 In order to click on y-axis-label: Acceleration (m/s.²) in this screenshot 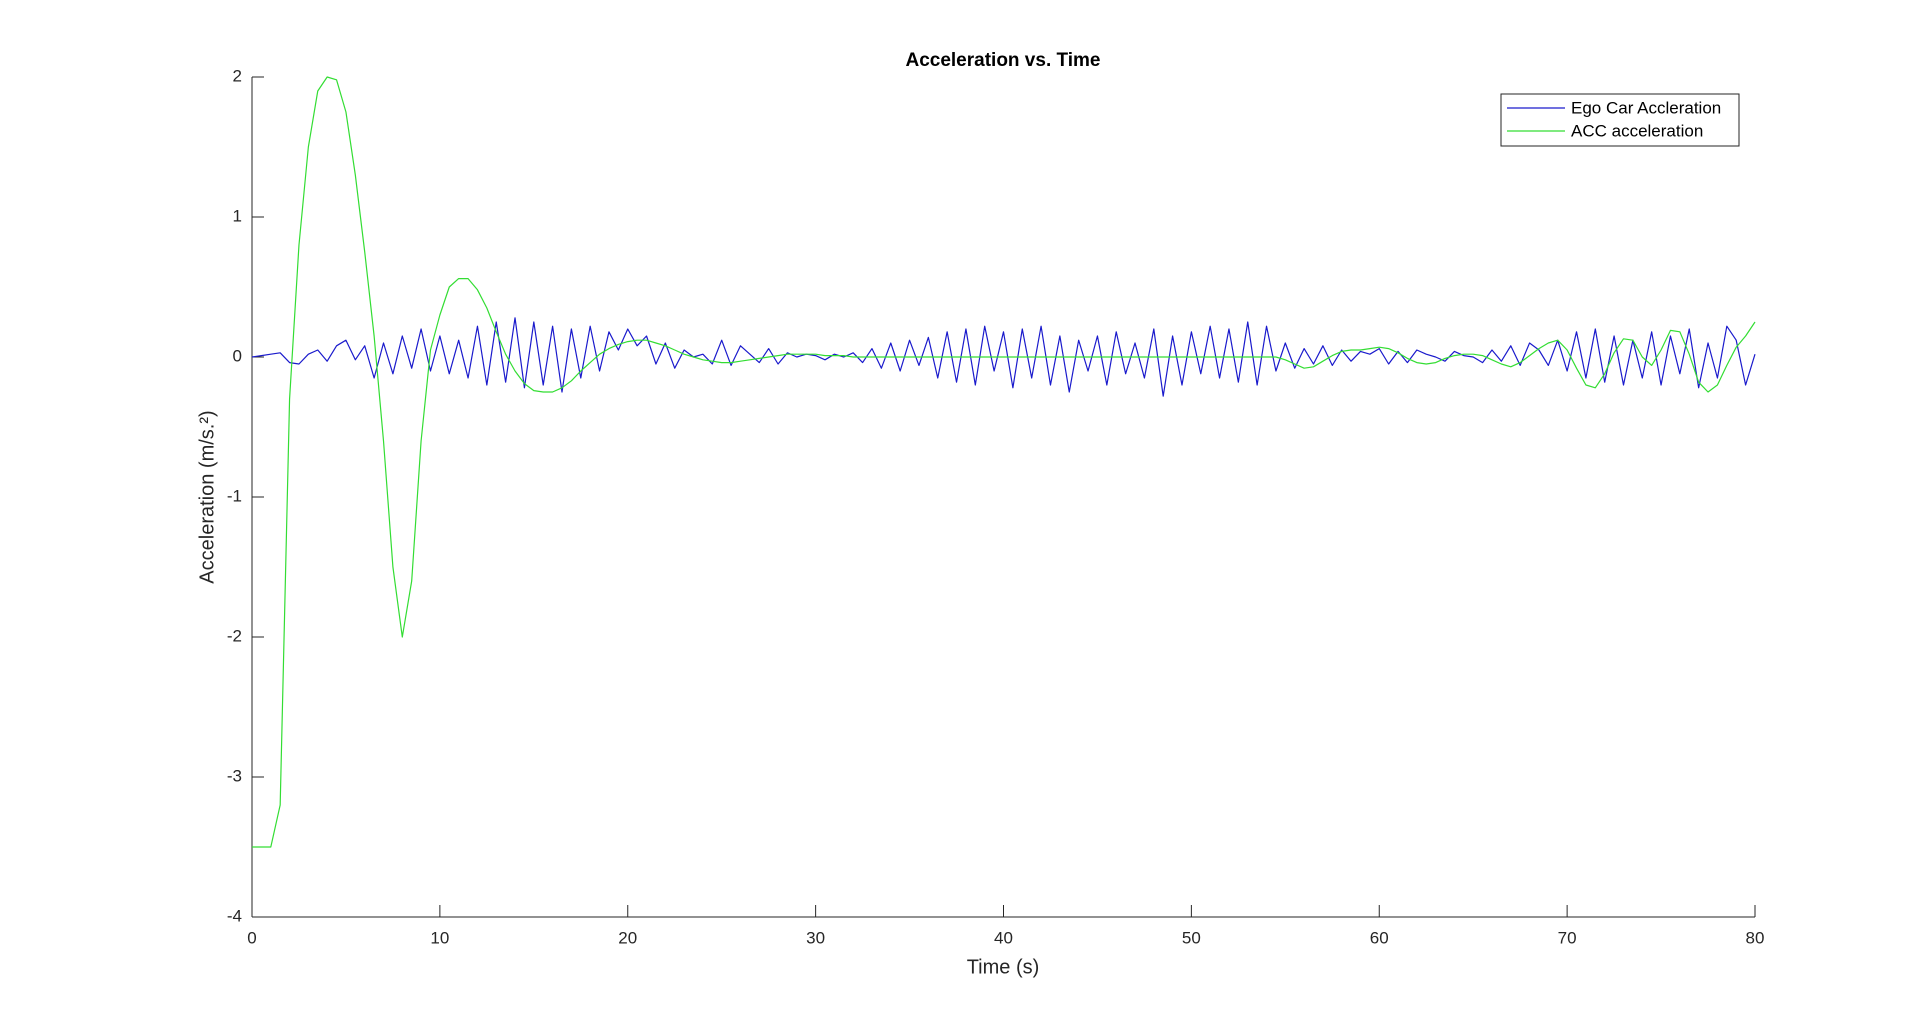, I will do `click(207, 496)`.